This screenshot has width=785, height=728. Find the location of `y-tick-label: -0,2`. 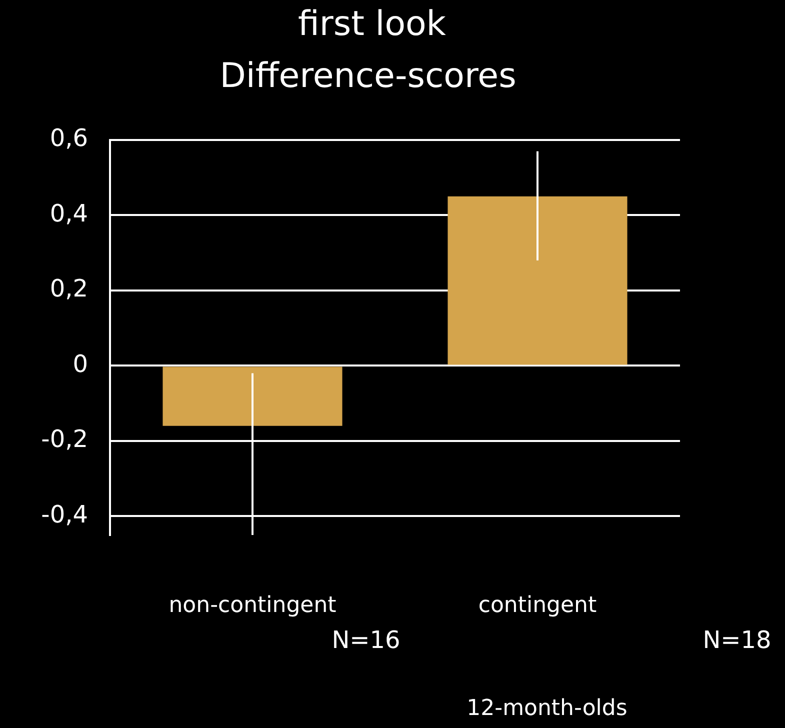

y-tick-label: -0,2 is located at coordinates (64, 439).